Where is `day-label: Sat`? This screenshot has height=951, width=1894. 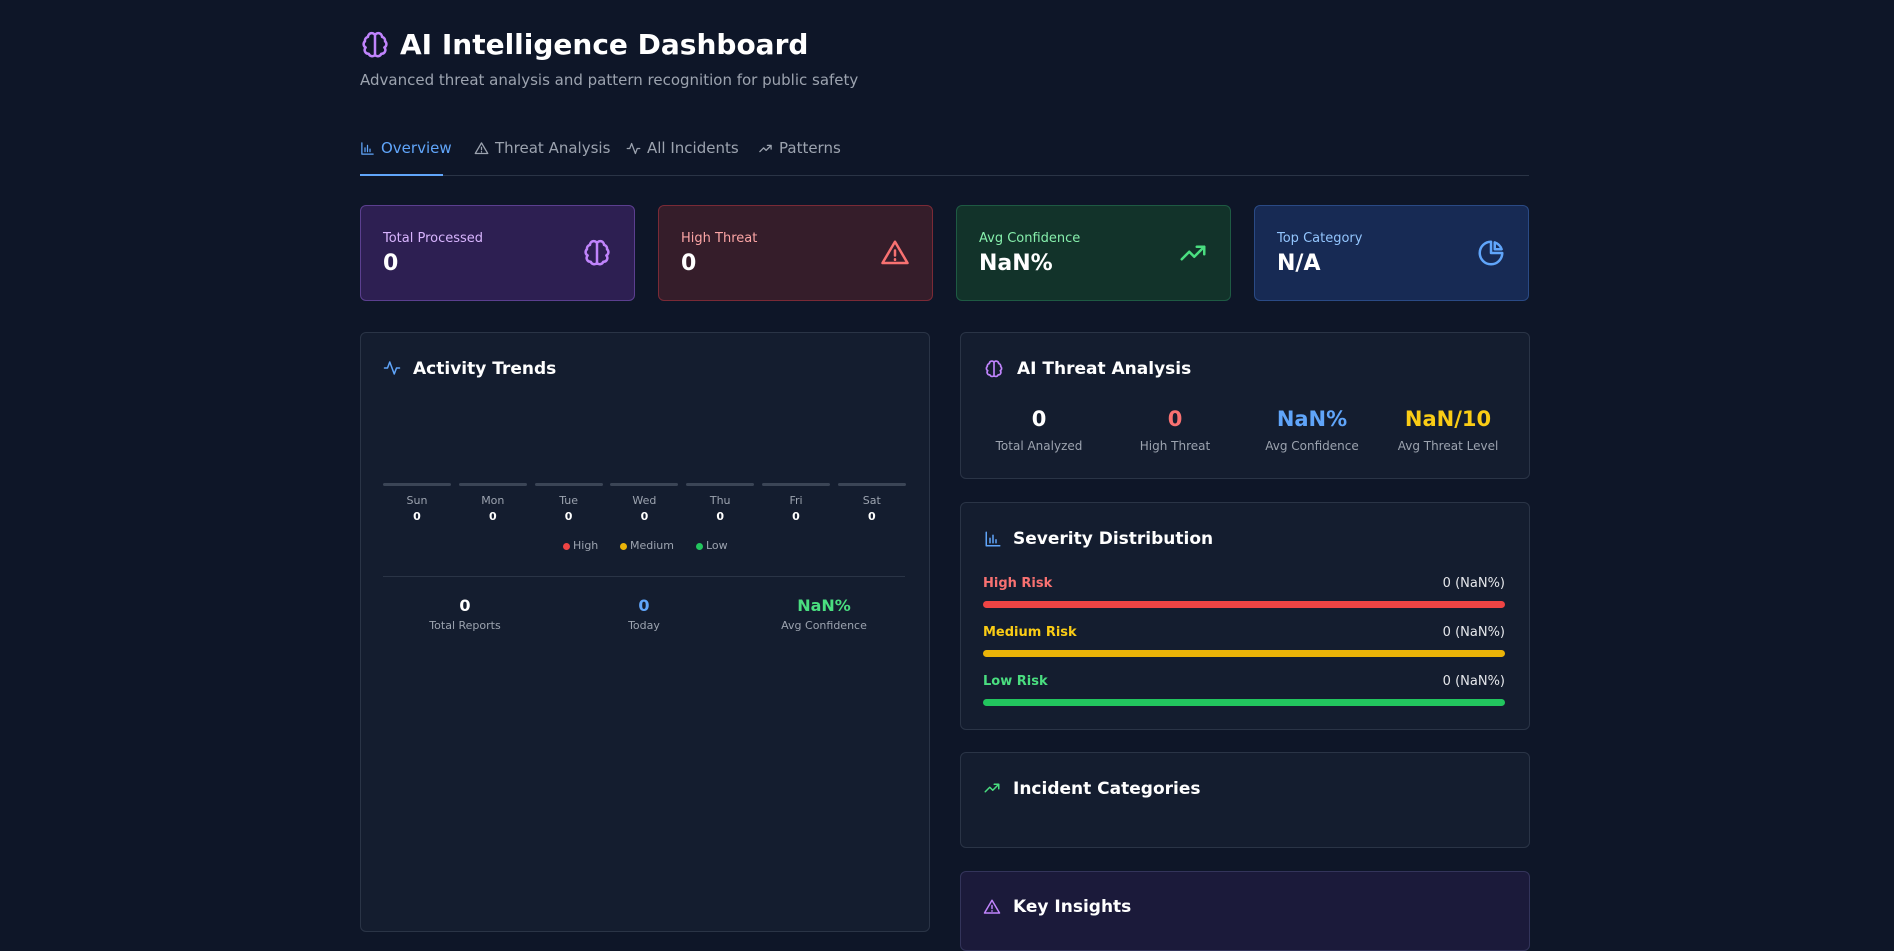 day-label: Sat is located at coordinates (871, 500).